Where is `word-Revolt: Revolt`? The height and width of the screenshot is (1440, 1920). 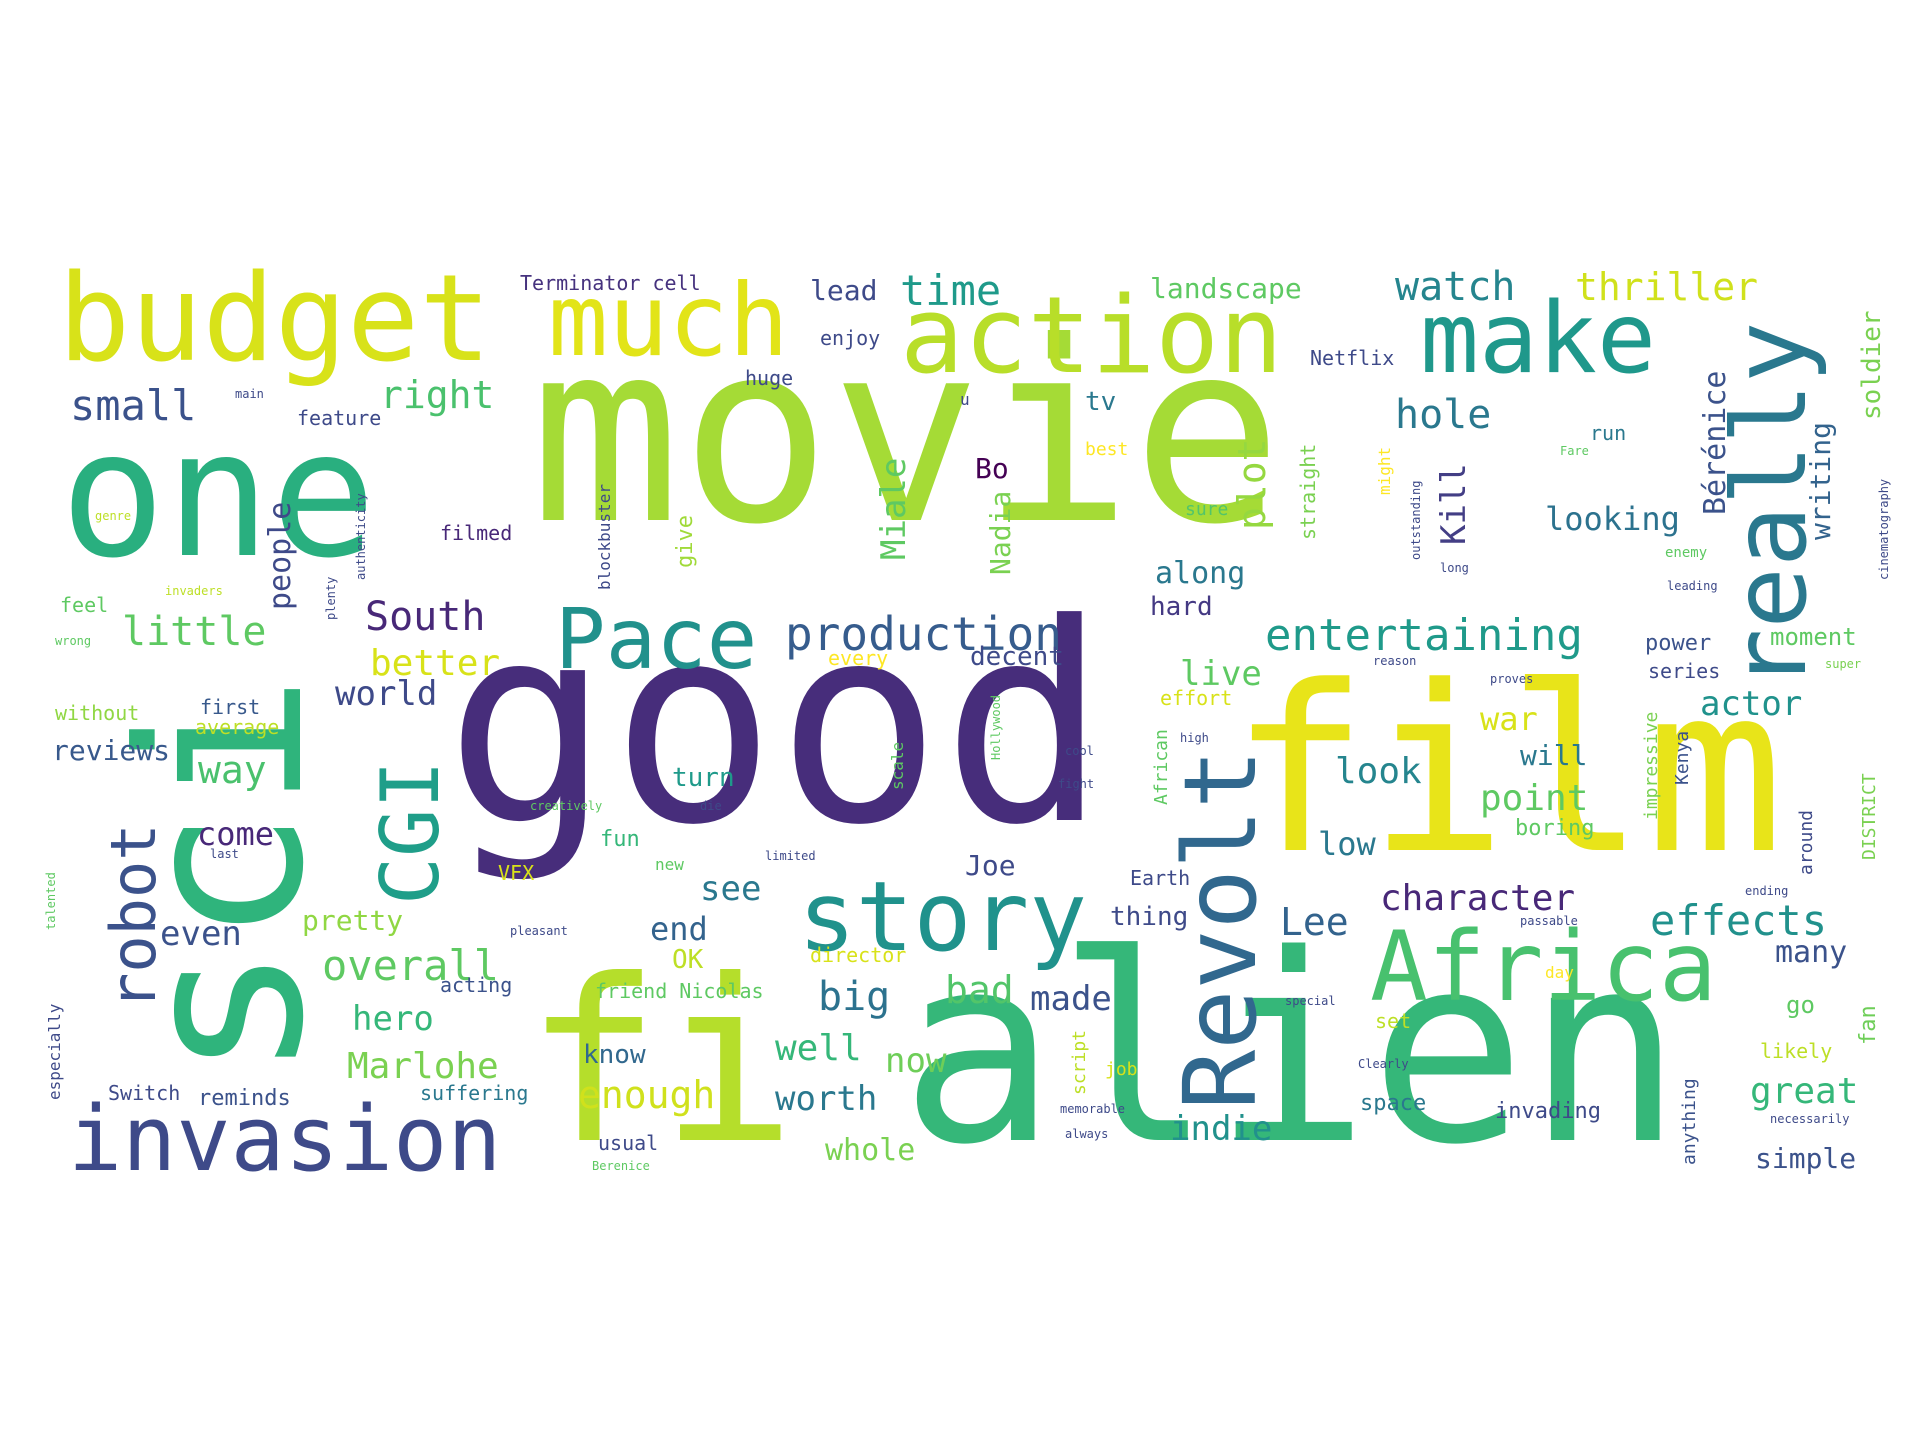 word-Revolt: Revolt is located at coordinates (1220, 929).